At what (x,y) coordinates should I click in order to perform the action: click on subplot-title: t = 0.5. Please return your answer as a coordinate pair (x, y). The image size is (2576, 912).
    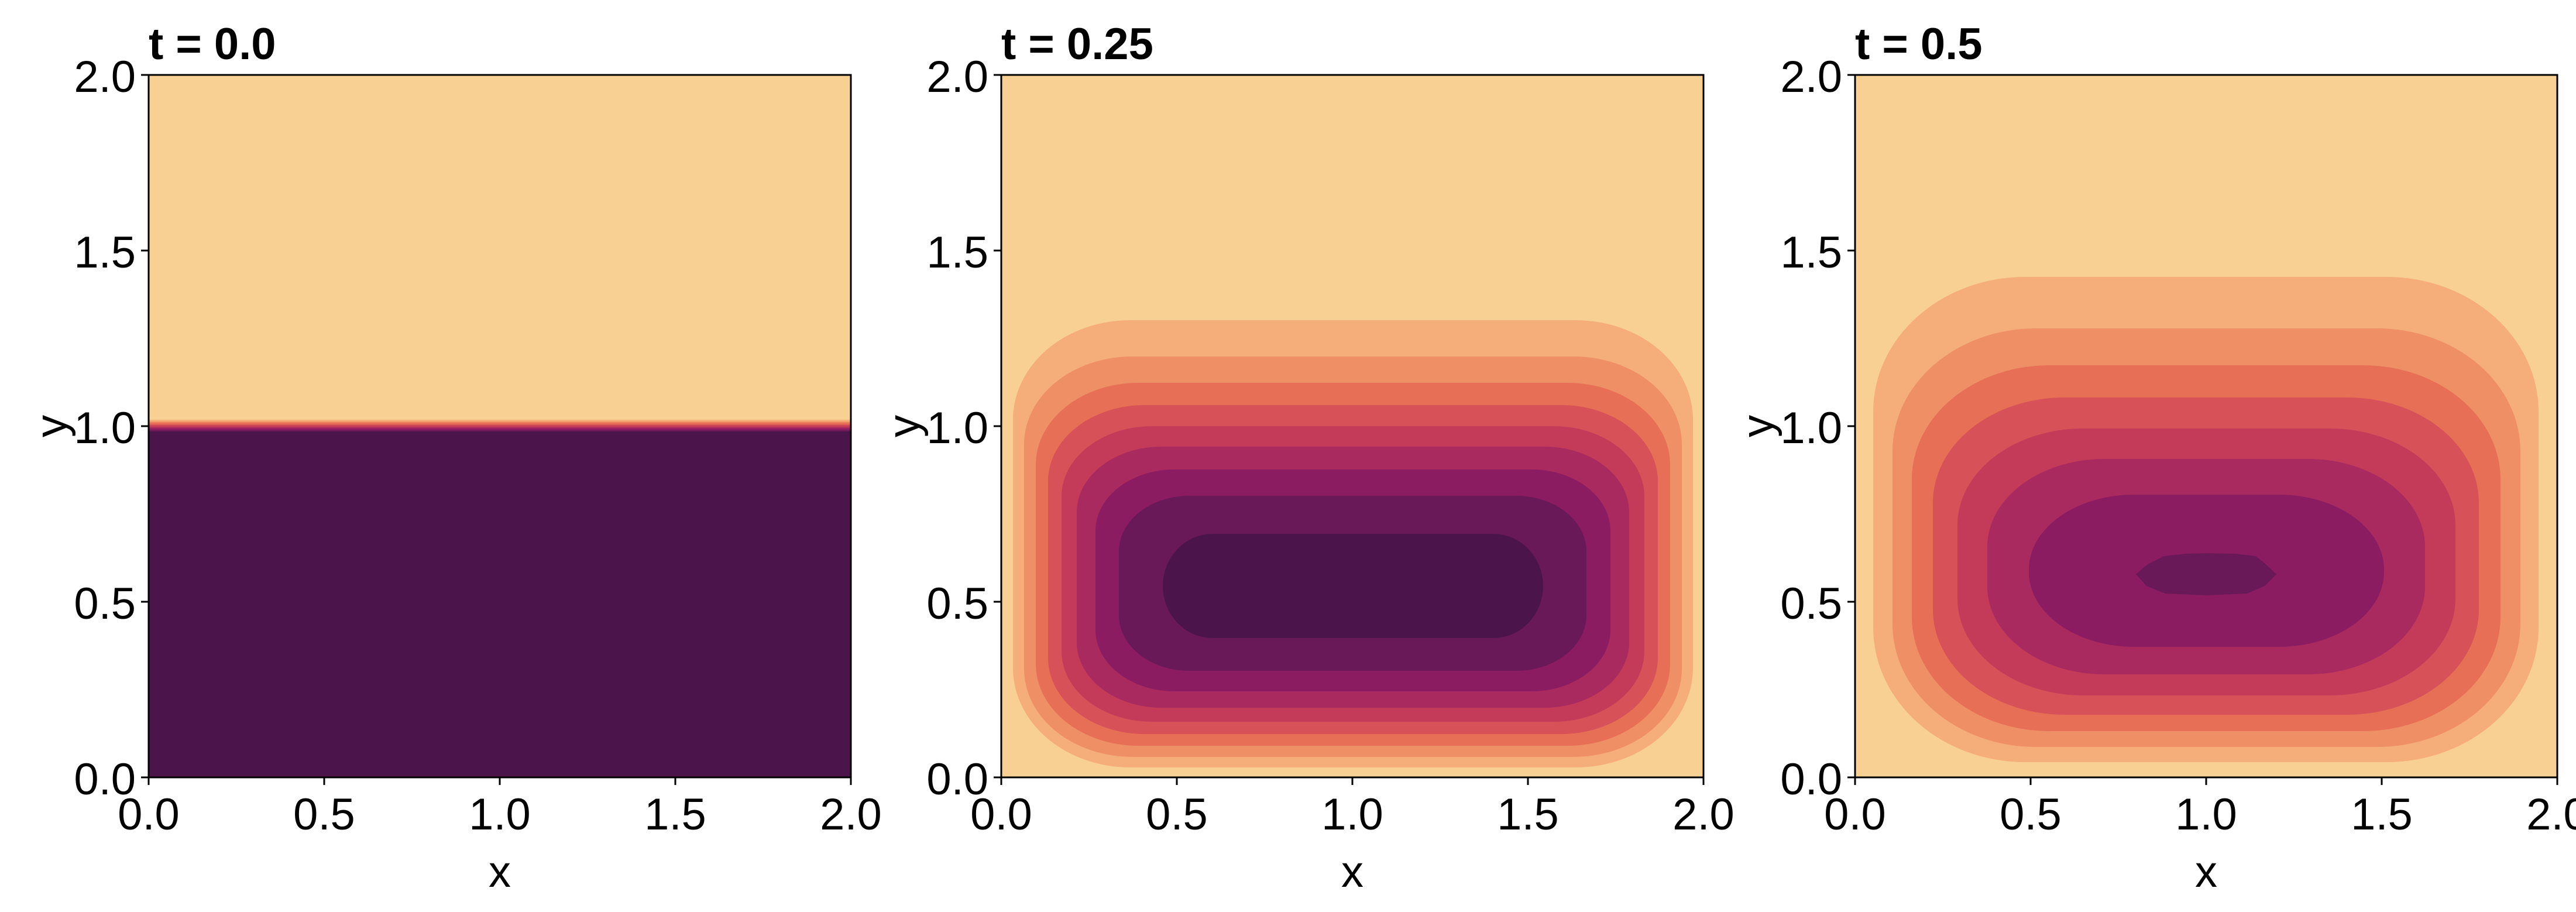
    Looking at the image, I should click on (1919, 44).